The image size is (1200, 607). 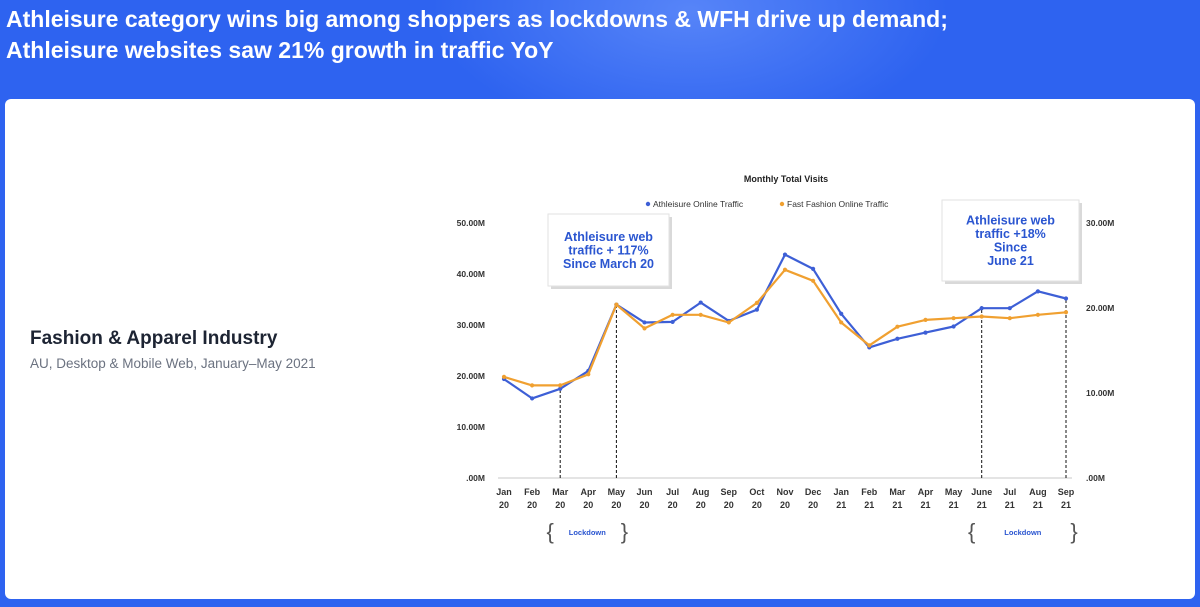 What do you see at coordinates (1010, 248) in the screenshot?
I see `callout-text: Since` at bounding box center [1010, 248].